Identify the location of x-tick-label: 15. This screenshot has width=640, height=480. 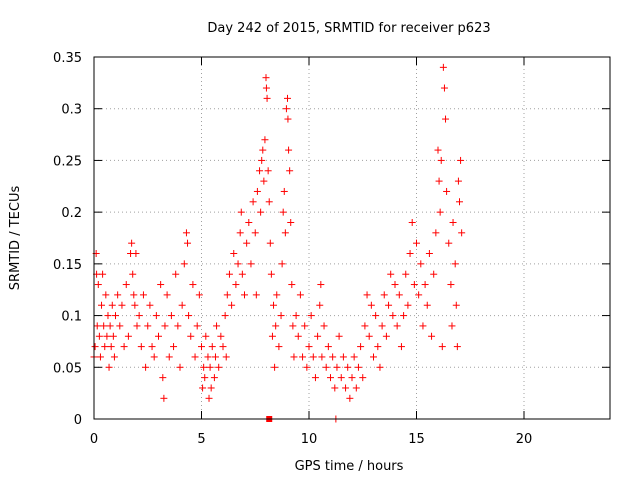
(416, 439).